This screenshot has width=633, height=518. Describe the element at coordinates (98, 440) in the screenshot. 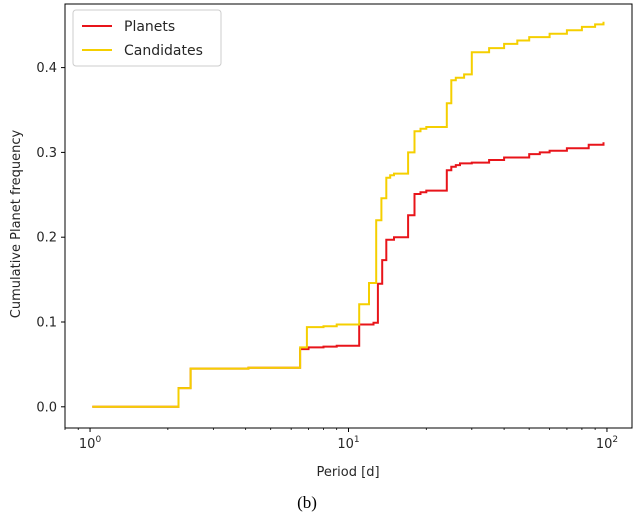

I see `x-tick-exponent: 0` at that location.